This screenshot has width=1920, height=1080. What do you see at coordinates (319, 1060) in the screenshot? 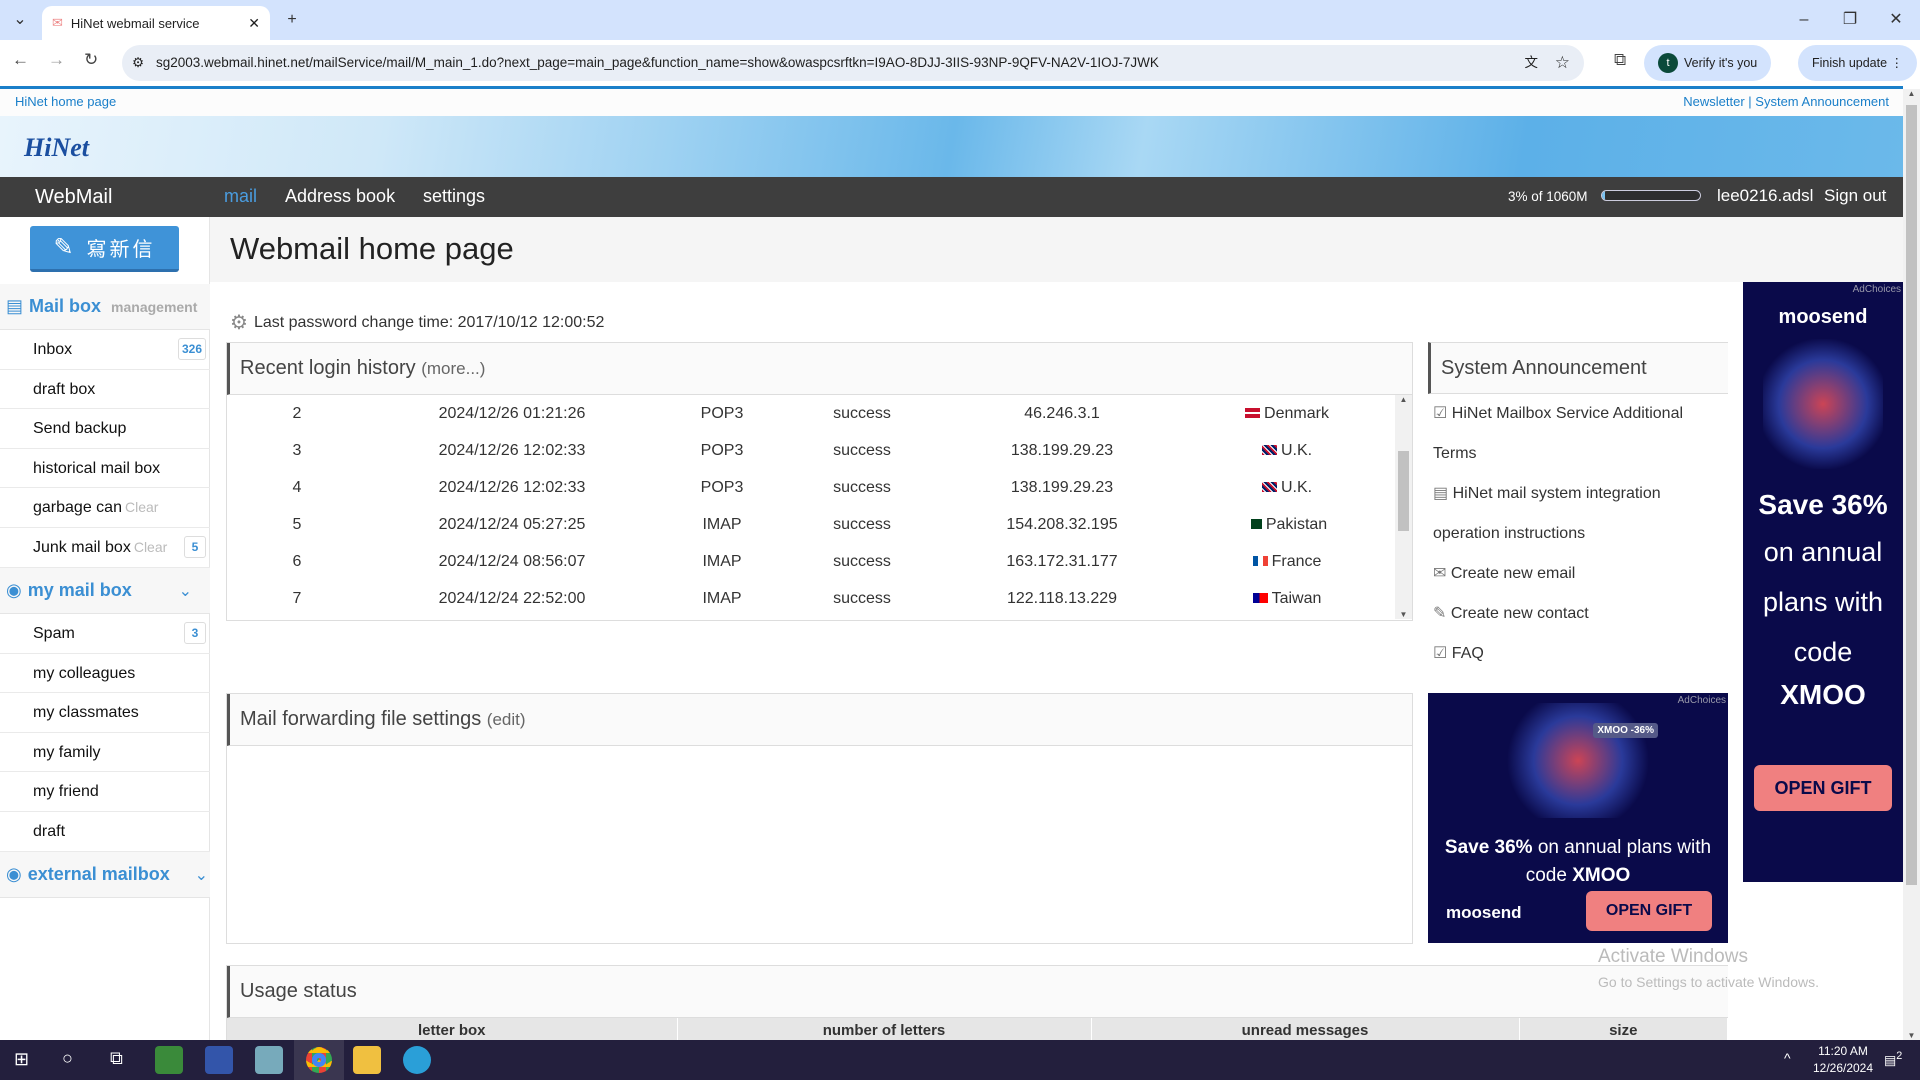
I see `chrome-app-icon` at bounding box center [319, 1060].